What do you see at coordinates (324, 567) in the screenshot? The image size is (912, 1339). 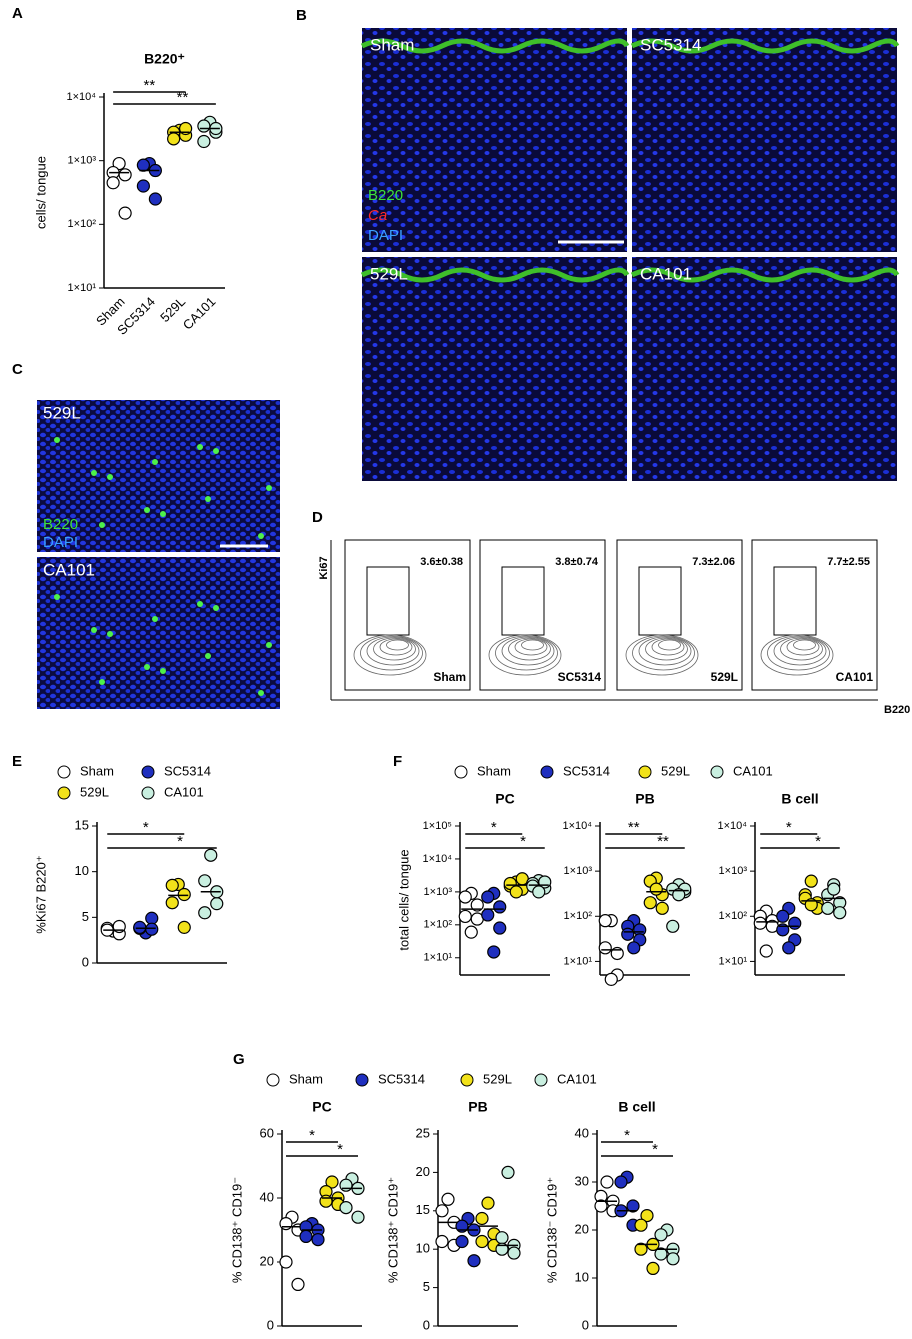 I see `axis-label: Ki67` at bounding box center [324, 567].